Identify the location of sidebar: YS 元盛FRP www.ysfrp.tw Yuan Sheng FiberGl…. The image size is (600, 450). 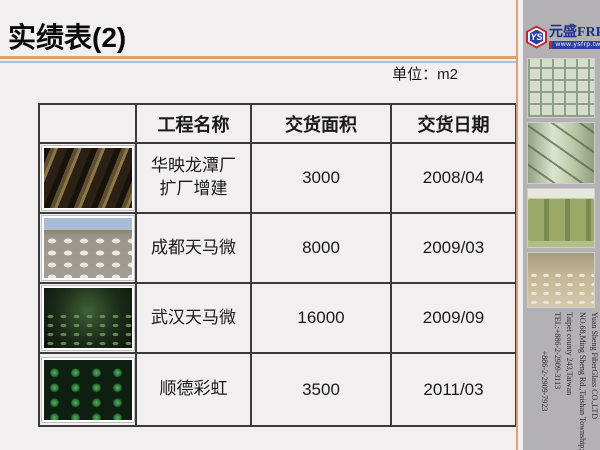
(561, 225).